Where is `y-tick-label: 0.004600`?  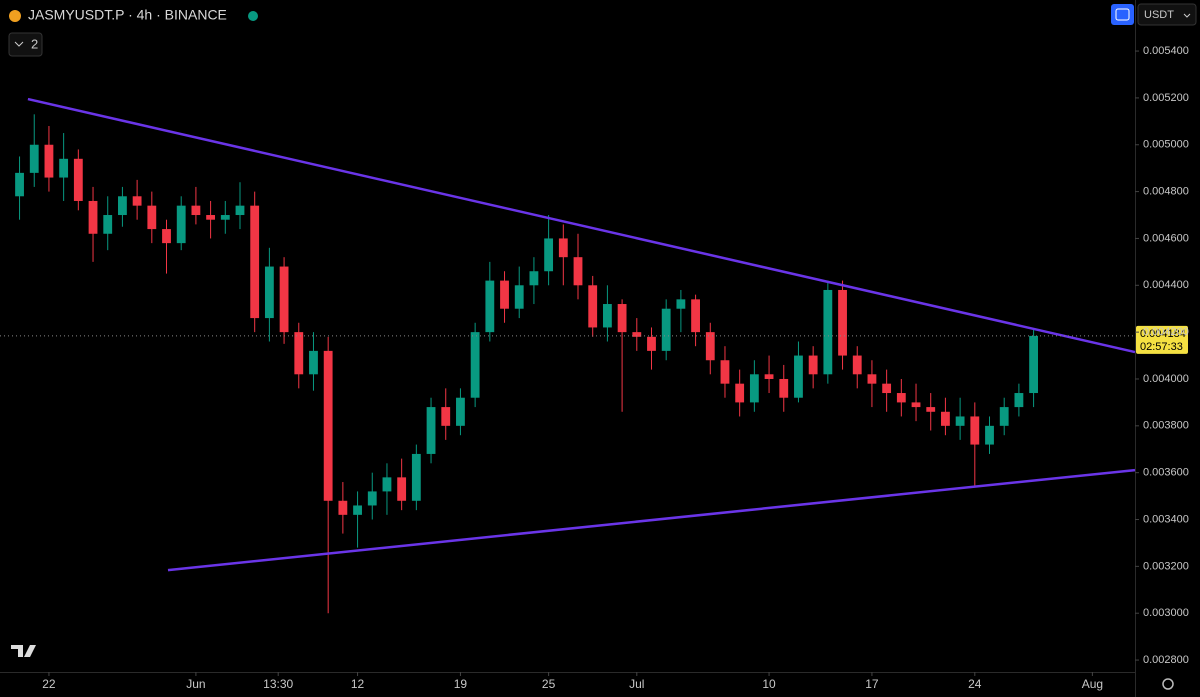 y-tick-label: 0.004600 is located at coordinates (1166, 238).